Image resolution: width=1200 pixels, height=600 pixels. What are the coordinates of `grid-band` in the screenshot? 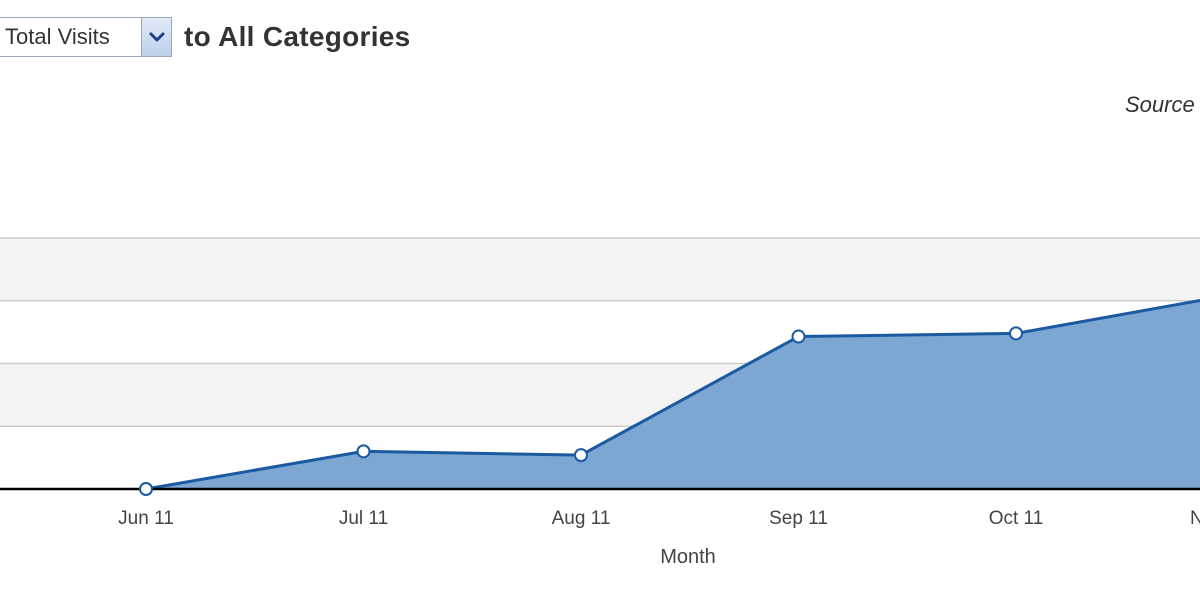 It's located at (600, 269).